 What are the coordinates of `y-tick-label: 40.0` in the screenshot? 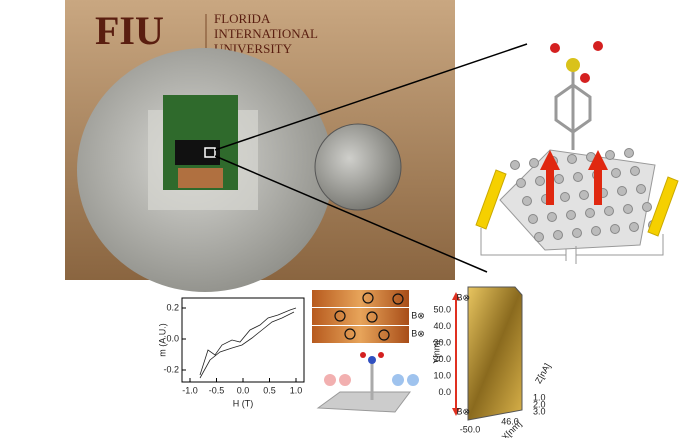 It's located at (442, 326).